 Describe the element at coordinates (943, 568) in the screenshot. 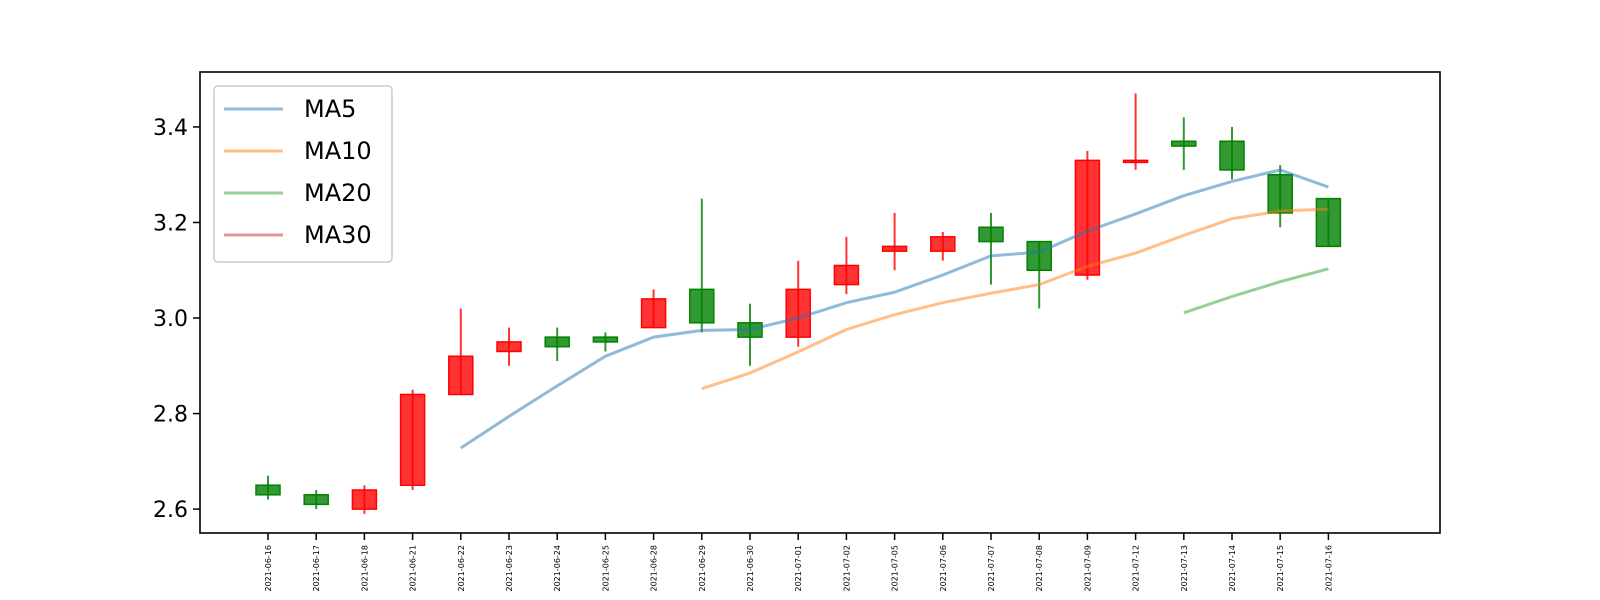

I see `x-tick-label: 2021-07-06` at that location.